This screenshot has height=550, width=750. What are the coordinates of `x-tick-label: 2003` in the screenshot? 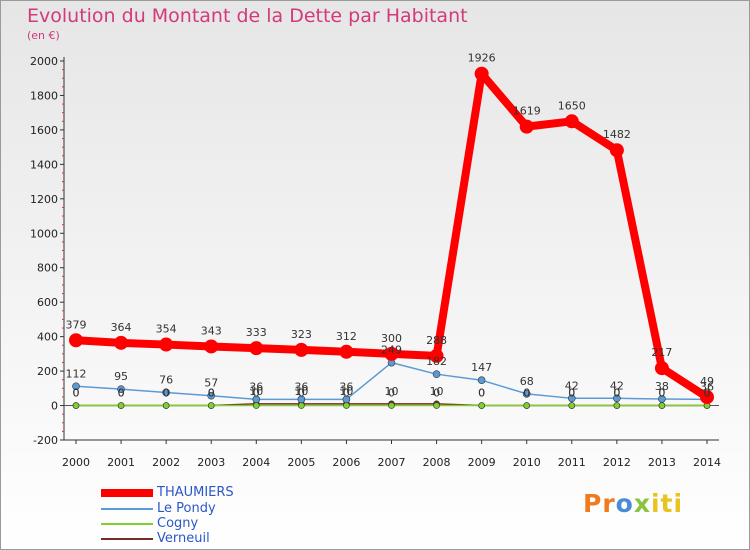 It's located at (211, 462).